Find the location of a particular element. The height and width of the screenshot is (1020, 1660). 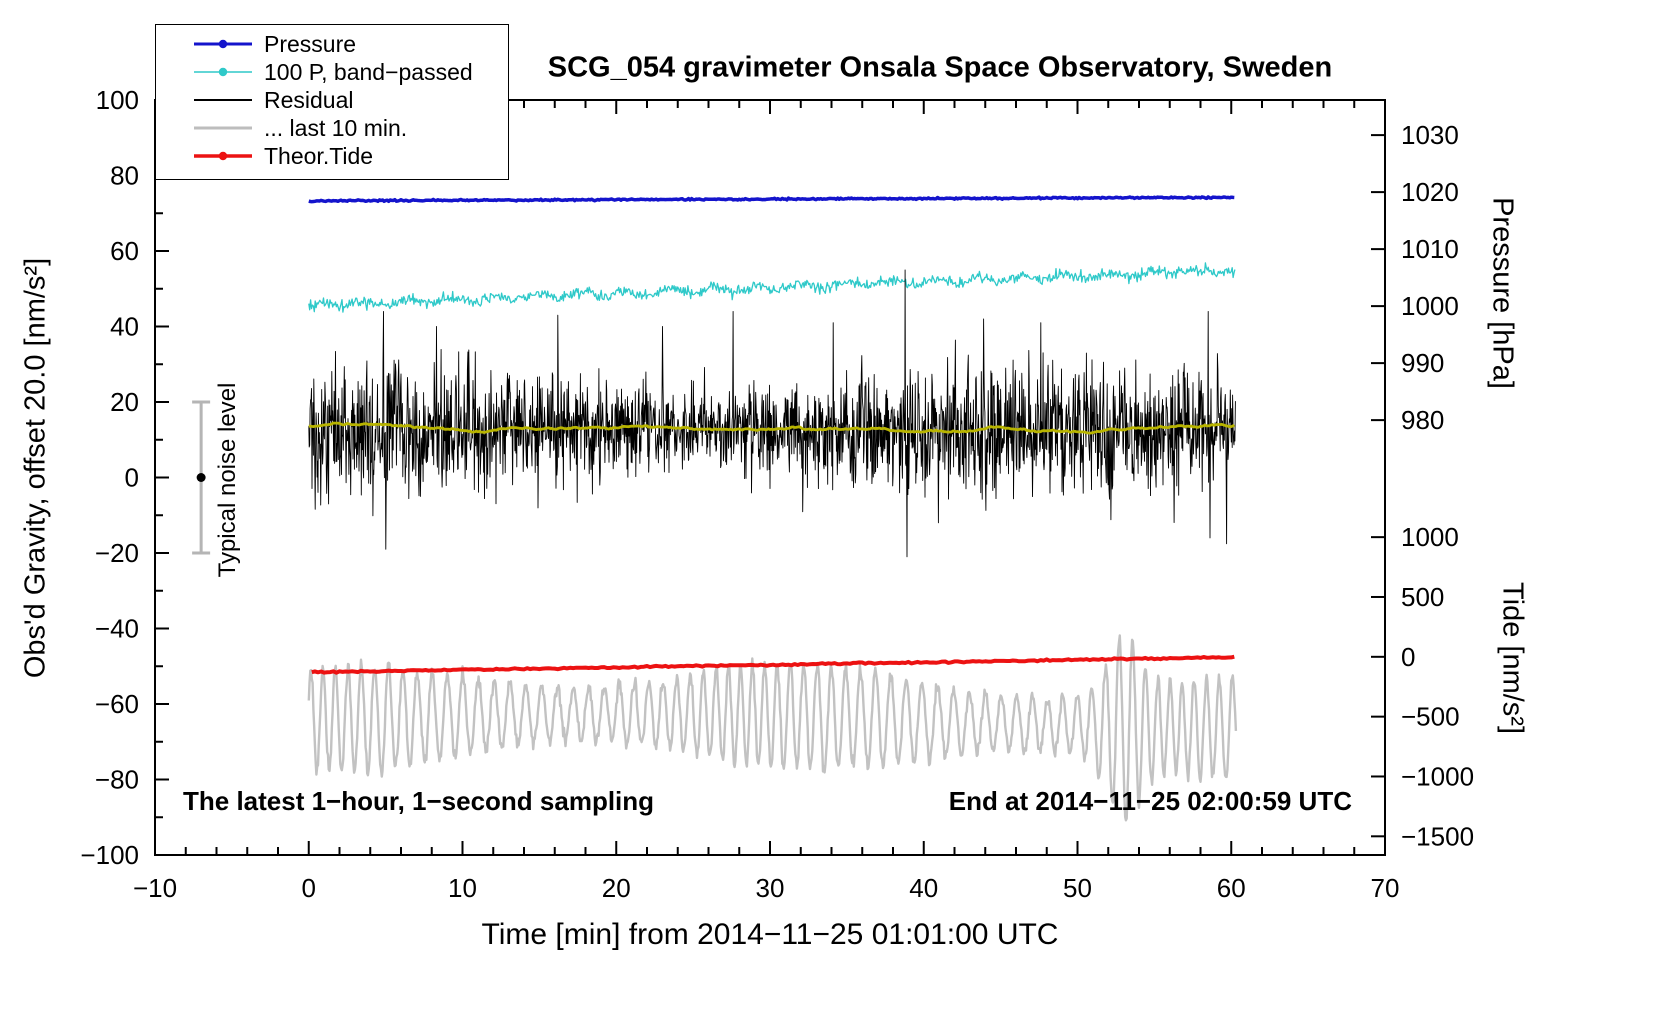

y-left-tick-label: 60 is located at coordinates (124, 251).